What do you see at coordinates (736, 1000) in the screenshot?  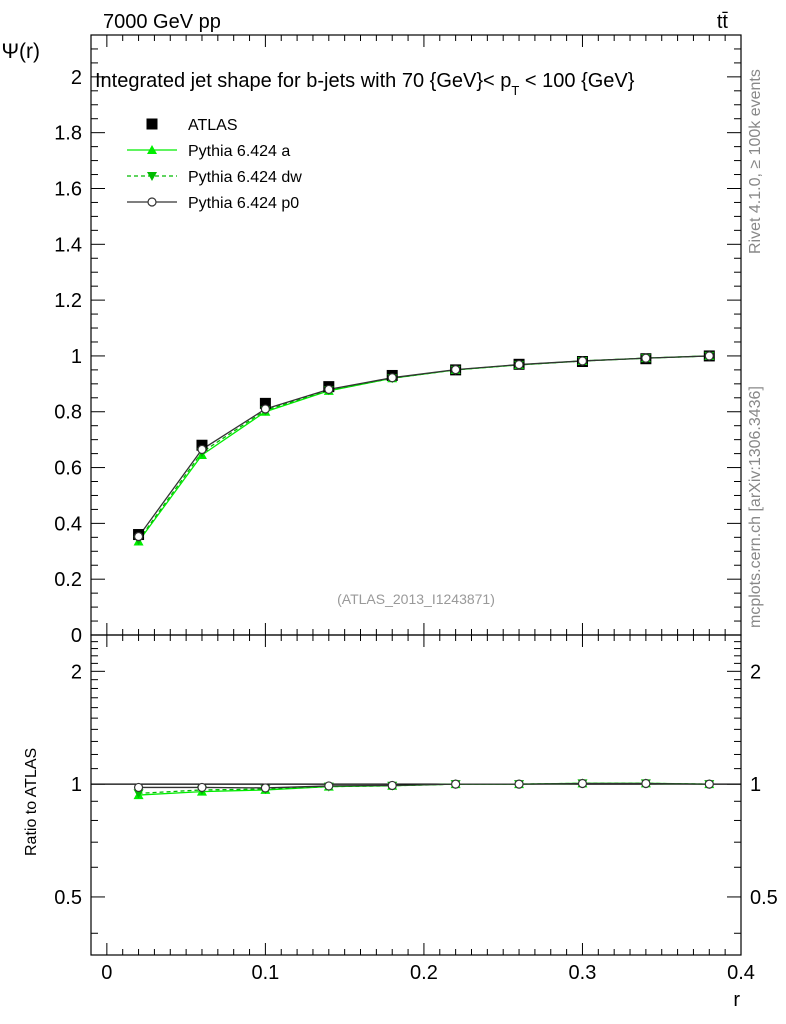 I see `x-axis-label: r` at bounding box center [736, 1000].